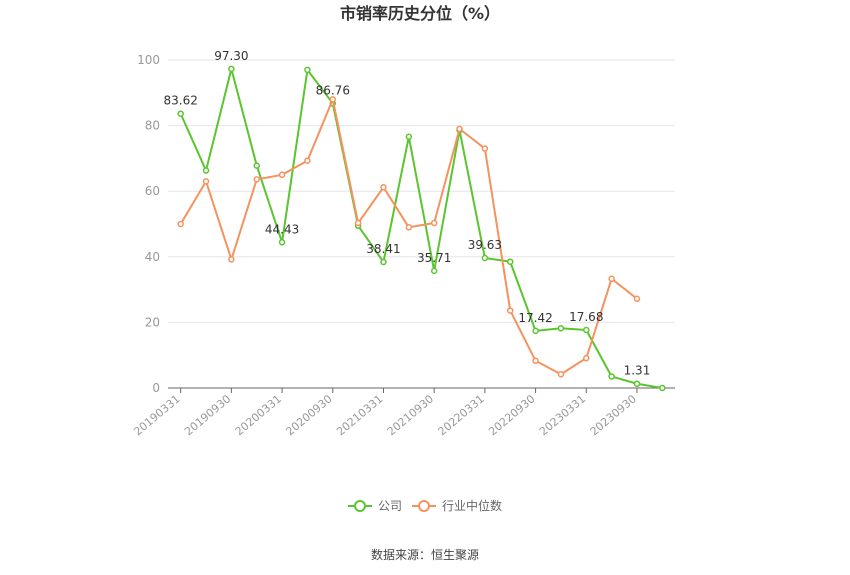 The width and height of the screenshot is (850, 575). I want to click on y-tick-label: 20, so click(152, 322).